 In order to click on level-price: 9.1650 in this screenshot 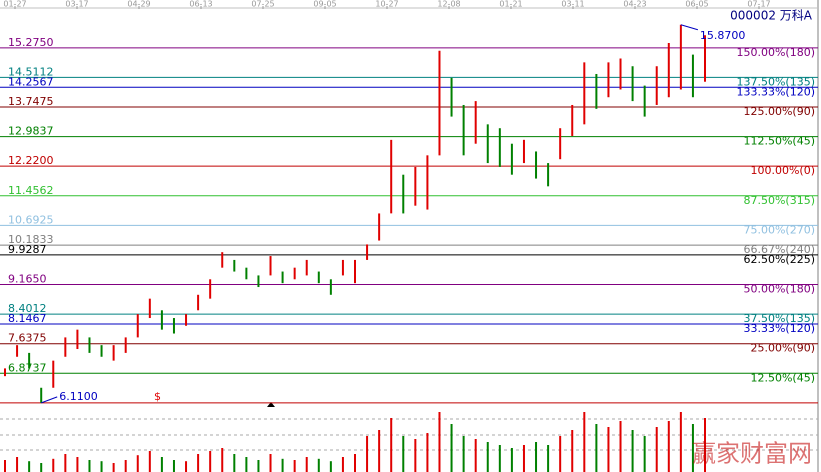, I will do `click(27, 279)`.